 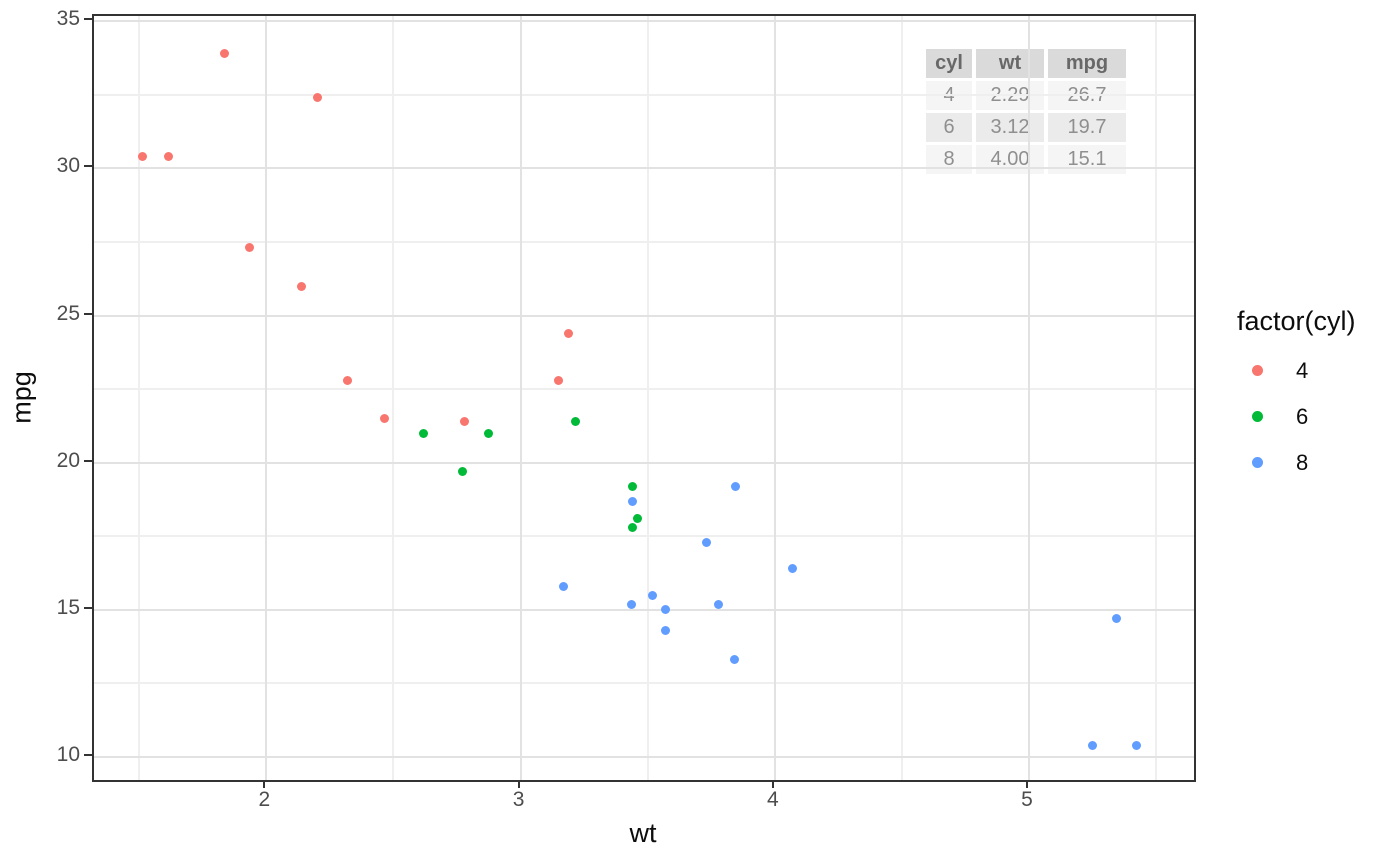 I want to click on legend-item: 4, so click(x=1315, y=371).